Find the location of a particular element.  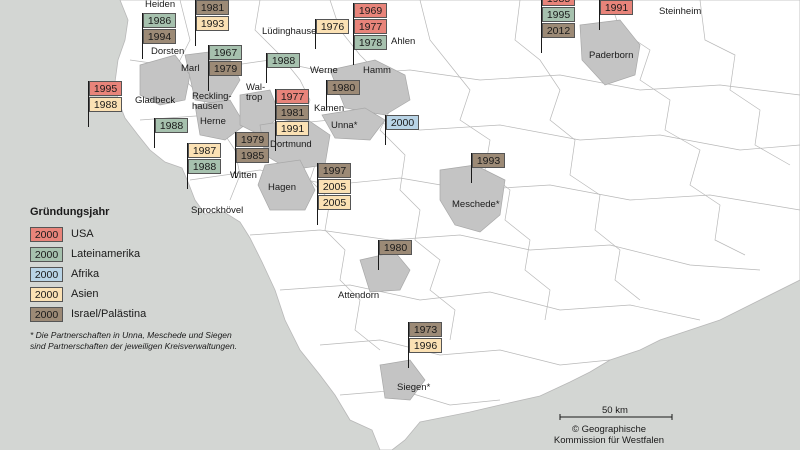

legend-swatch-lateinamerika: 2000 is located at coordinates (46, 254).